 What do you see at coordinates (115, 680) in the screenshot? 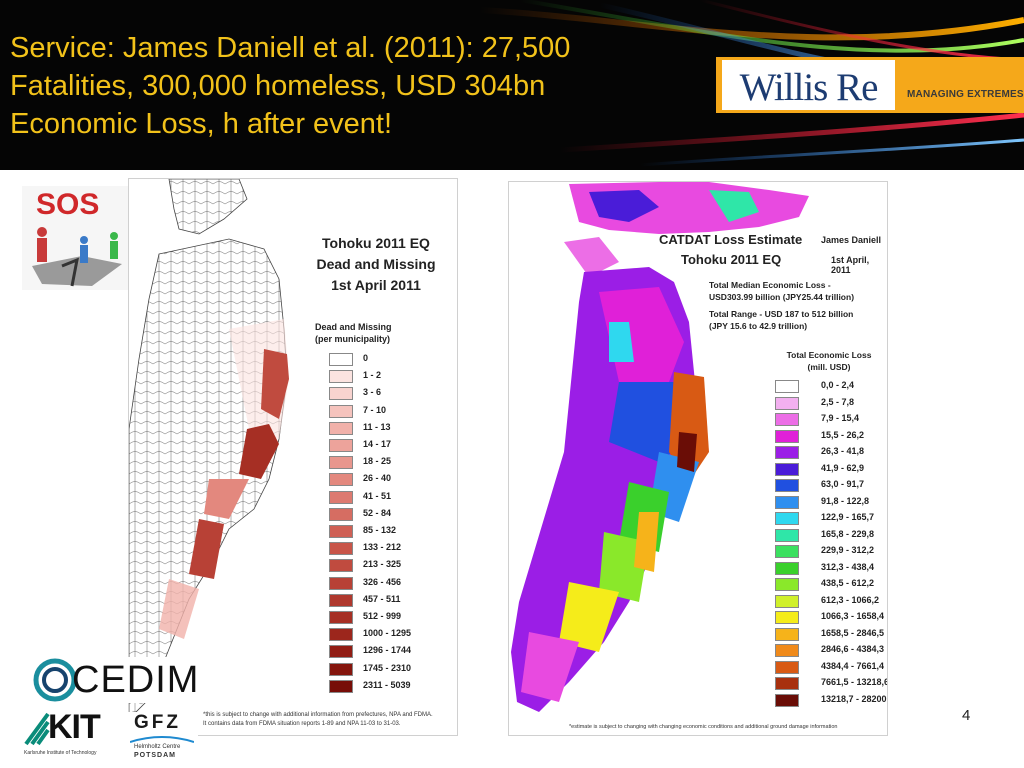
I see `cedim-logo: CEDIM` at bounding box center [115, 680].